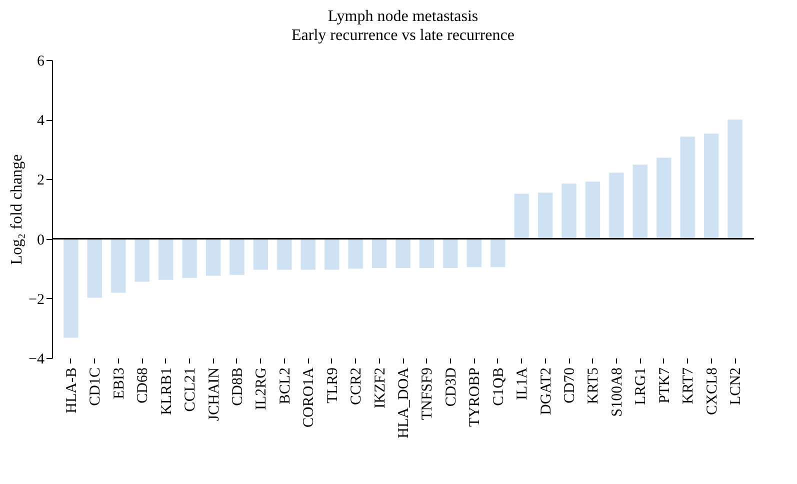 This screenshot has width=797, height=484. What do you see at coordinates (570, 386) in the screenshot?
I see `x-tick-label: CD70` at bounding box center [570, 386].